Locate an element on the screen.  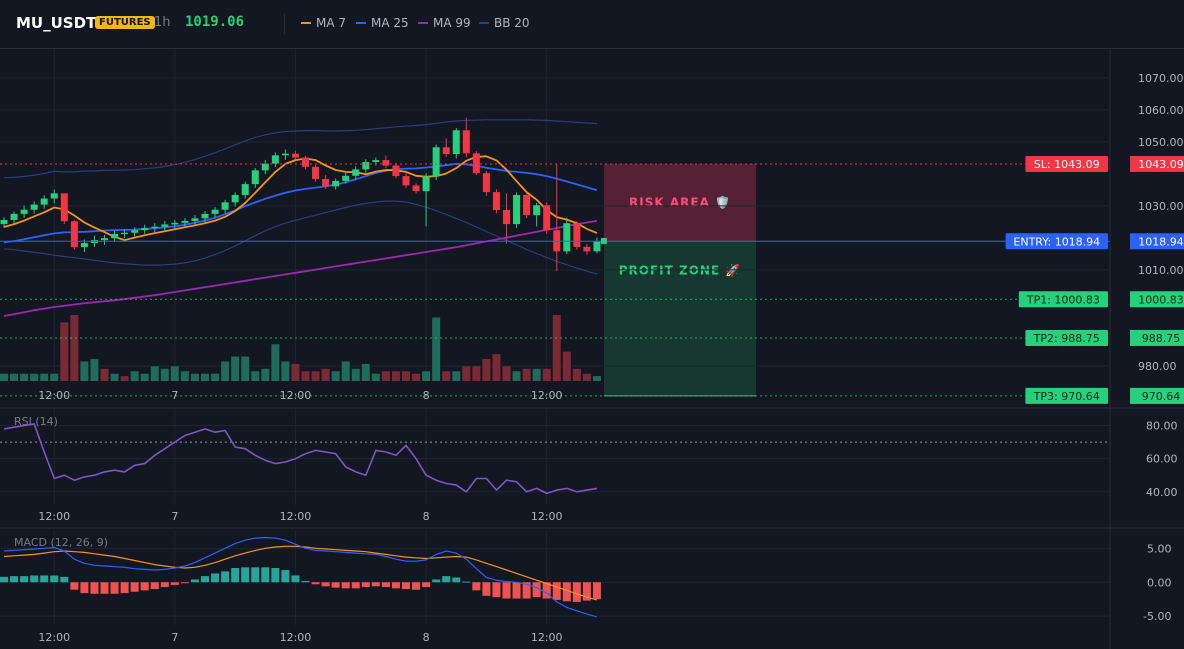
legend-label: MA 7 is located at coordinates (331, 23).